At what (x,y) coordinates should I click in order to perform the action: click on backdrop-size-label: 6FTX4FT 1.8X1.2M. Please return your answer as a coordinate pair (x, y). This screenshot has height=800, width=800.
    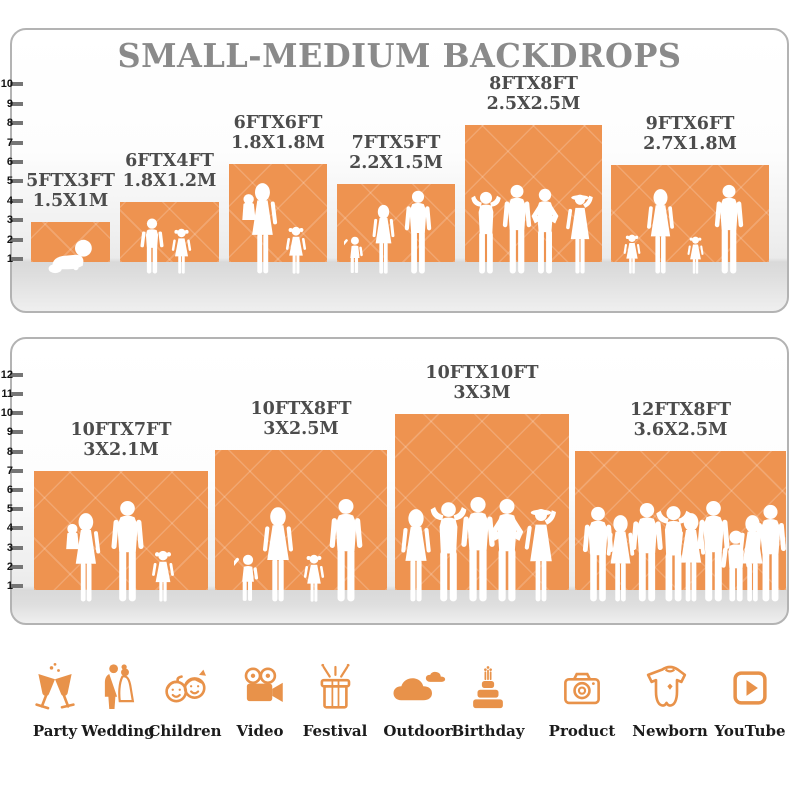
    Looking at the image, I should click on (170, 171).